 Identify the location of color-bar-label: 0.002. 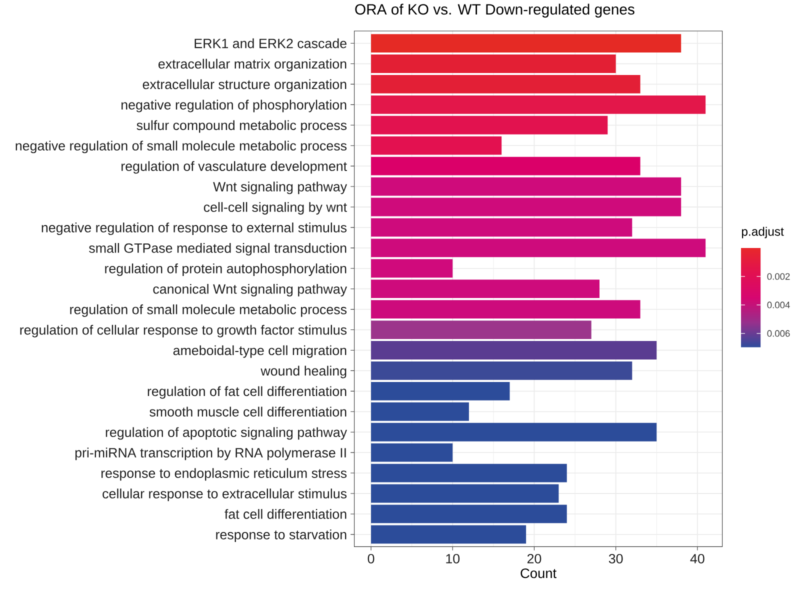
(778, 276).